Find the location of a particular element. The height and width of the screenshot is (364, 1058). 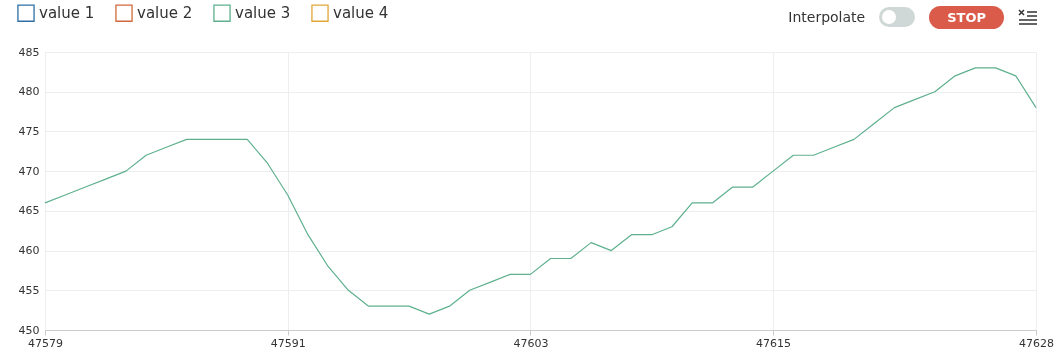

y-tick-label: 485 is located at coordinates (29, 52).